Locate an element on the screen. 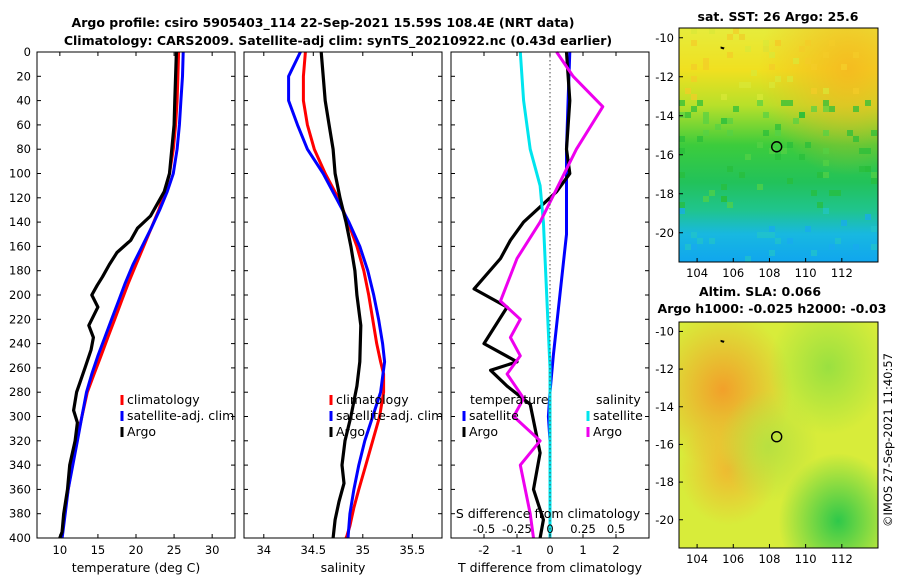 The image size is (900, 580). map-ytick-label: -10 is located at coordinates (664, 38).